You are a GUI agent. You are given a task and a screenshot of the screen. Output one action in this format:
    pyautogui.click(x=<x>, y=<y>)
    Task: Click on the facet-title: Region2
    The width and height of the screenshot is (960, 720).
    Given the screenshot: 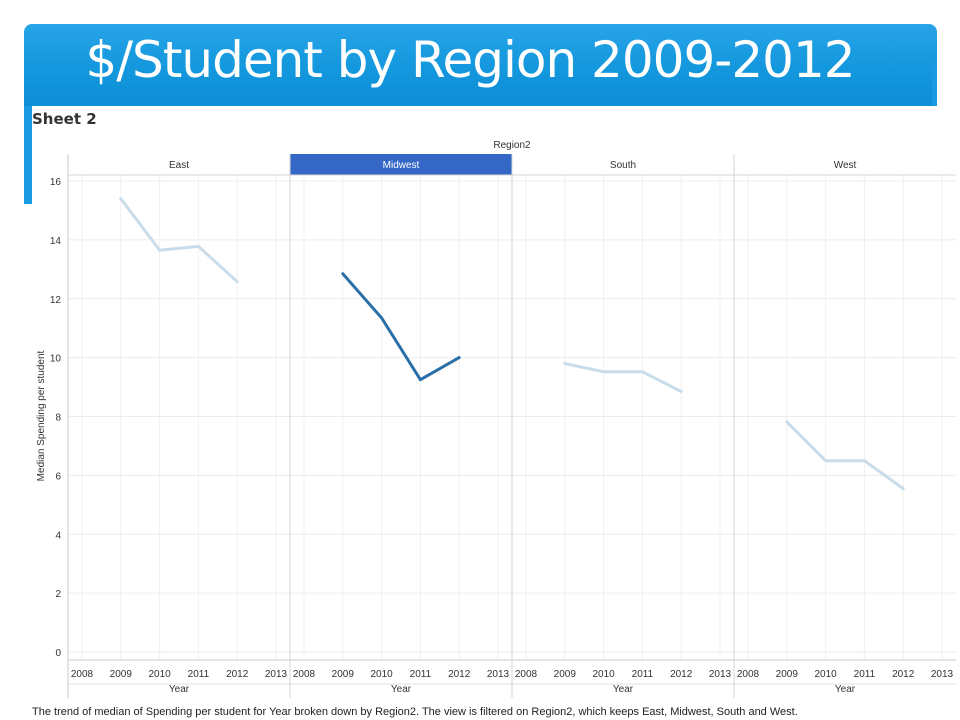 What is the action you would take?
    pyautogui.click(x=512, y=145)
    